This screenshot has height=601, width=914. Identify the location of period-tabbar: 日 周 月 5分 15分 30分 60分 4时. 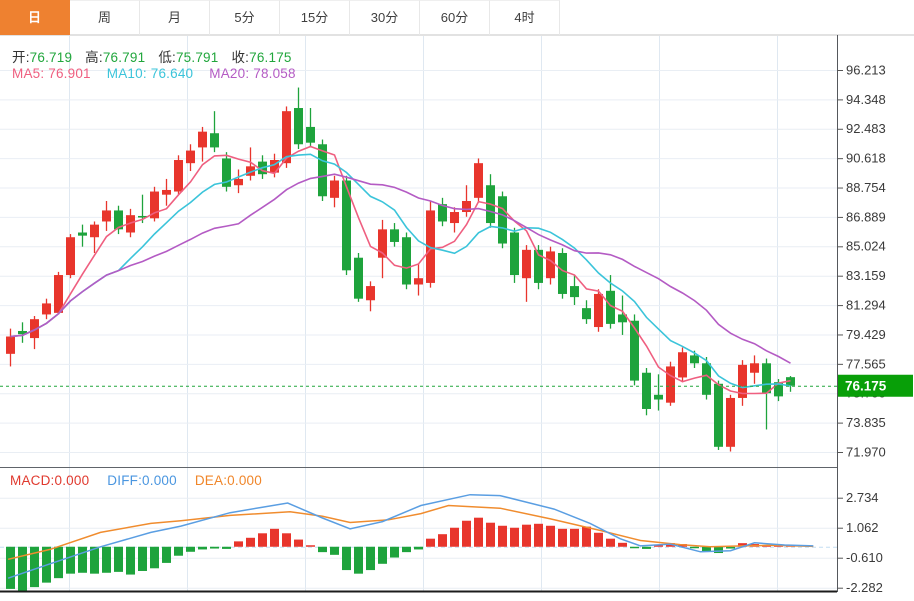
(457, 17).